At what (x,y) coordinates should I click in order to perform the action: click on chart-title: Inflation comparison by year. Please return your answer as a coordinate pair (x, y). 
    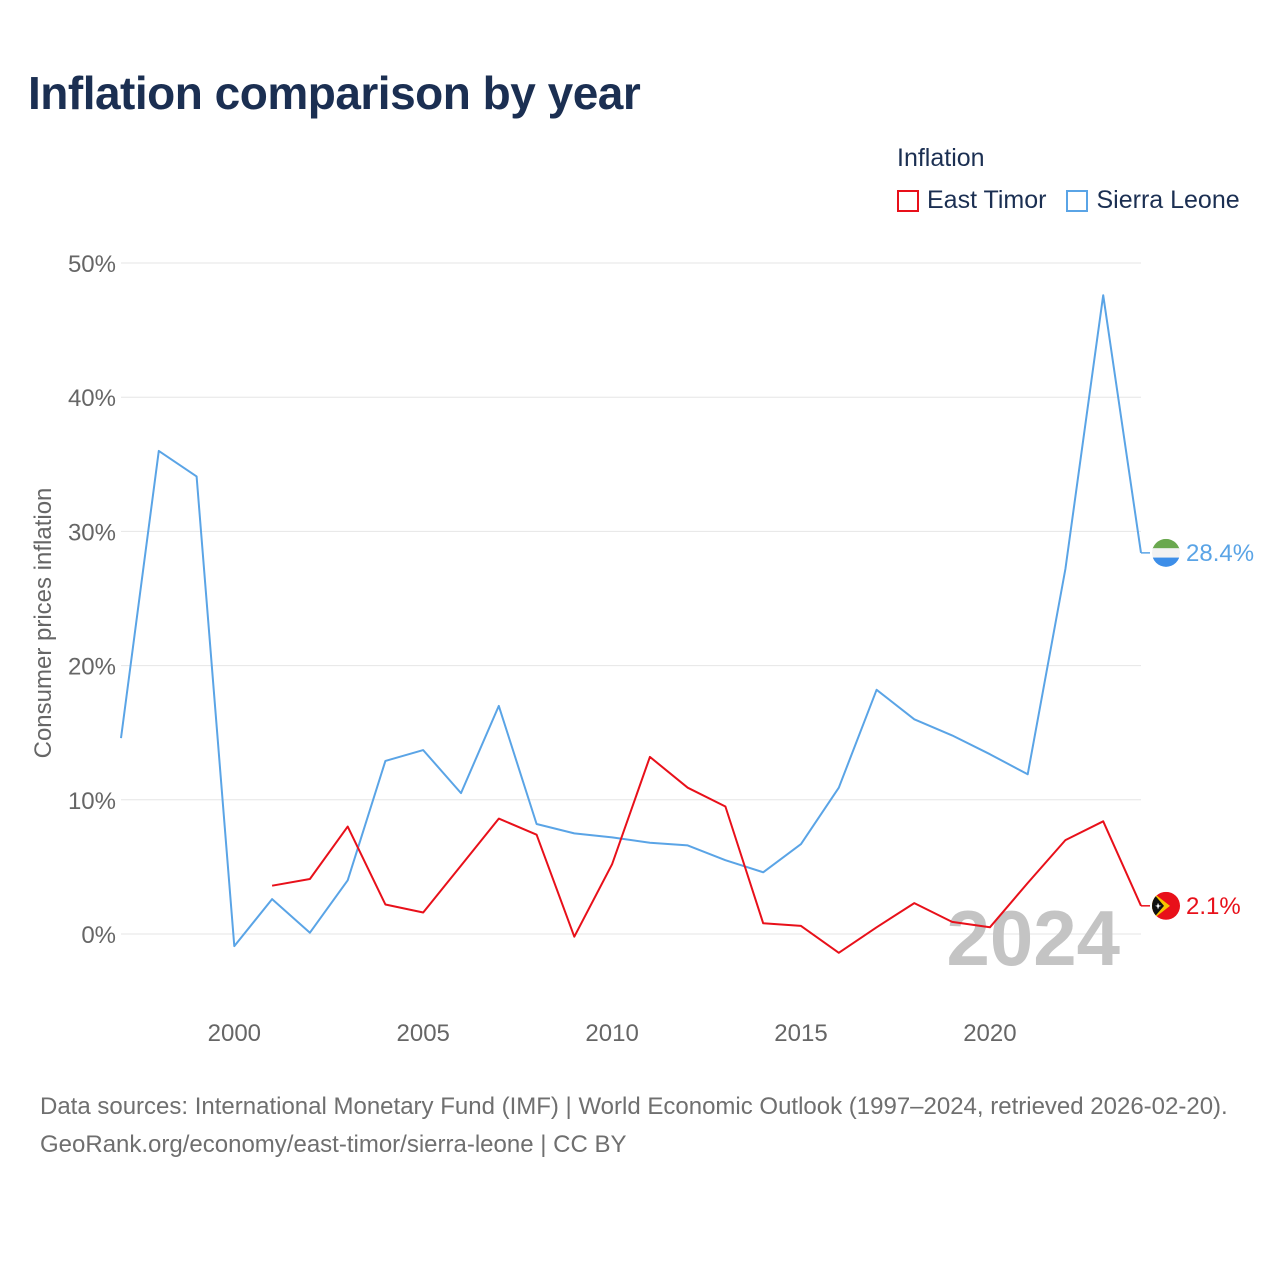
    Looking at the image, I should click on (334, 93).